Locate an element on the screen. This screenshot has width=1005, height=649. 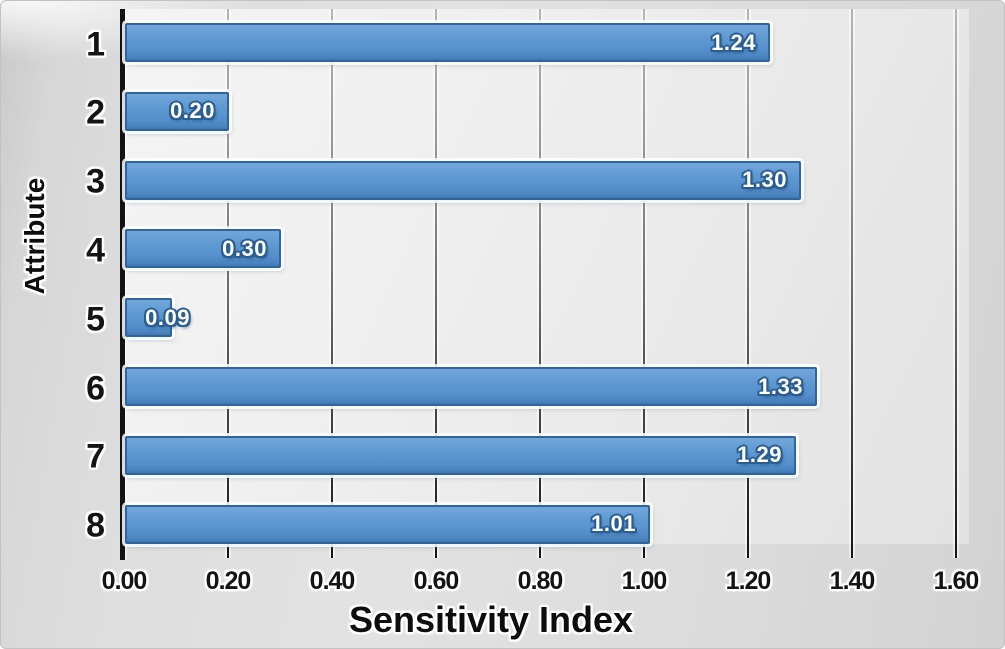
y-axis-line is located at coordinates (122, 284).